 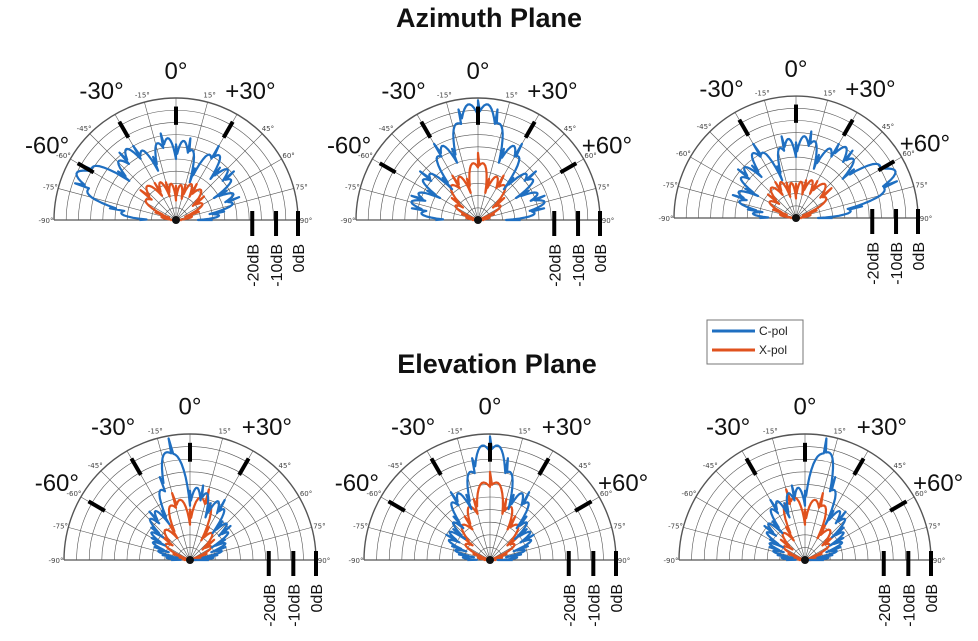 What do you see at coordinates (773, 350) in the screenshot?
I see `legend-xpol-label: X-pol` at bounding box center [773, 350].